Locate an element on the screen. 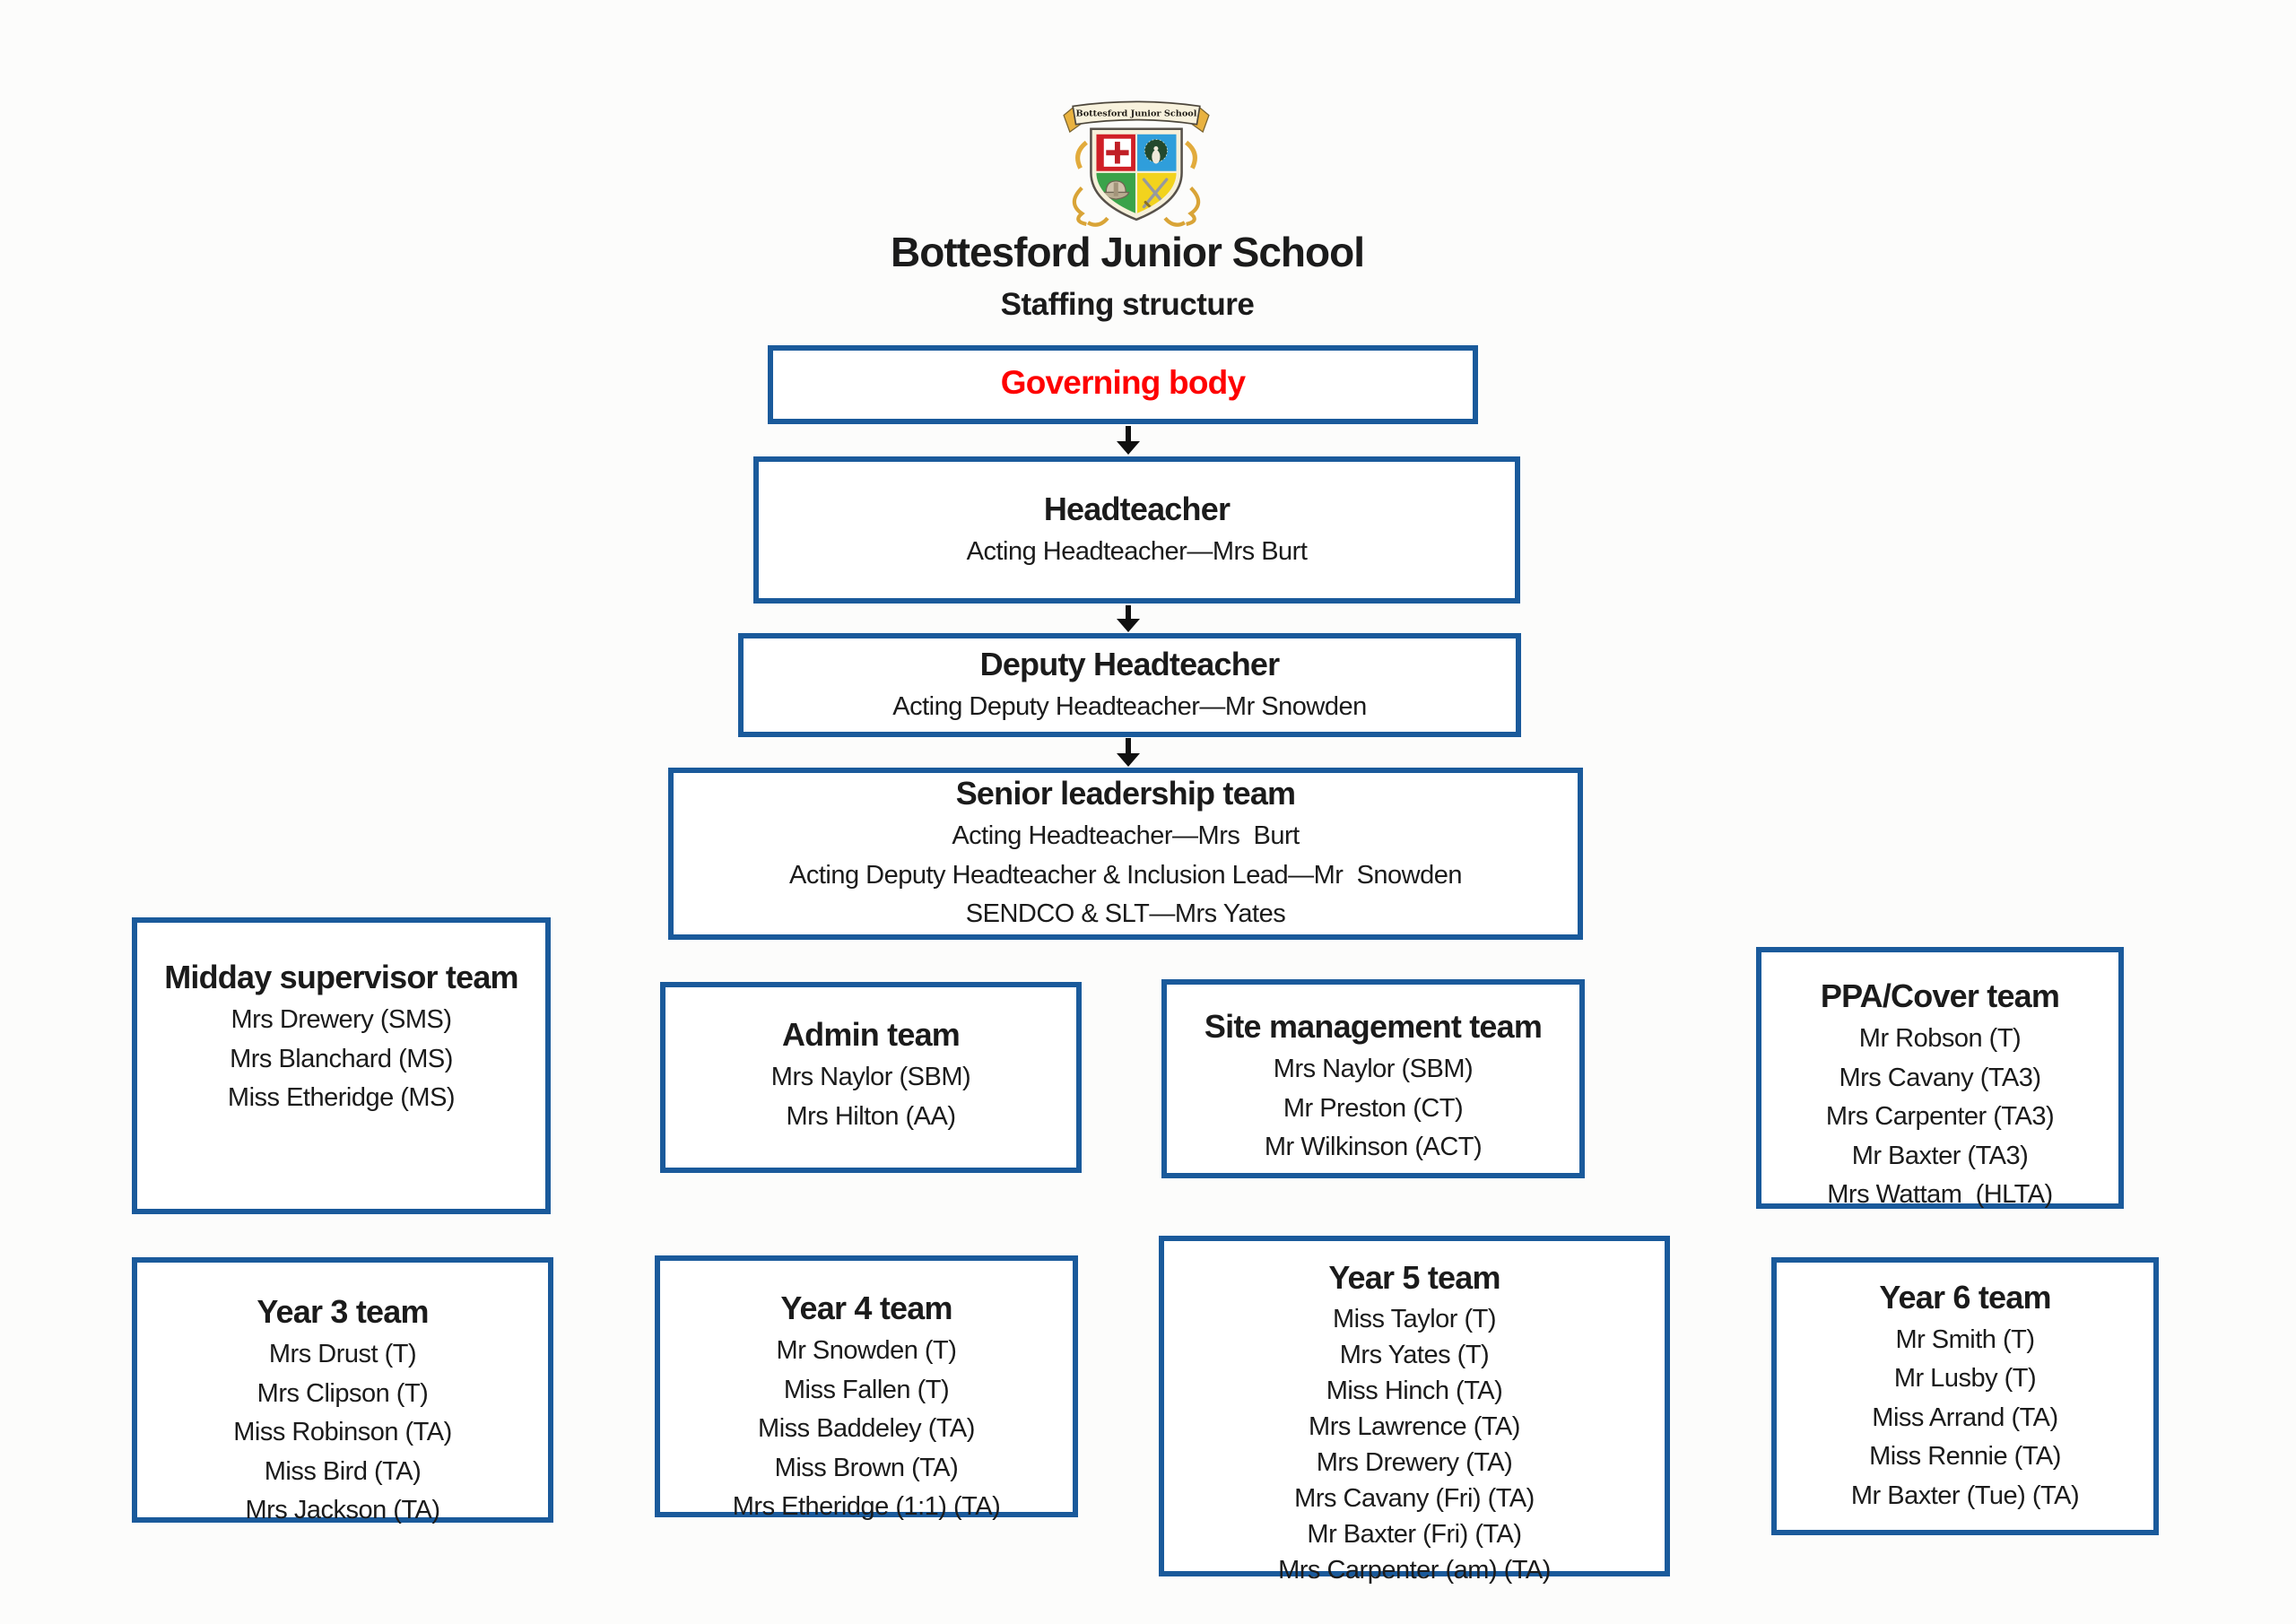 This screenshot has height=1624, width=2296. page-title: Bottesford Junior School is located at coordinates (1128, 252).